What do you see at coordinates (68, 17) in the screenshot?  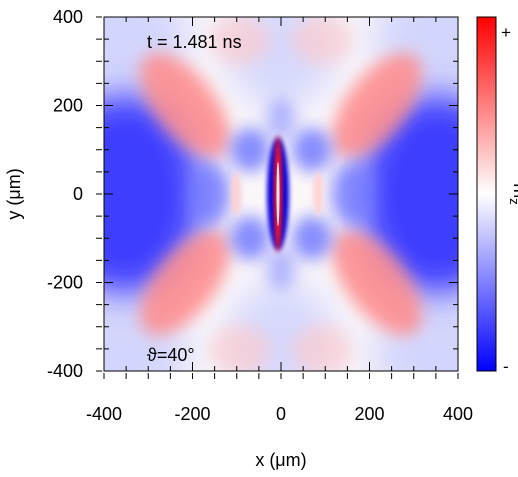 I see `y-tick-label: 400` at bounding box center [68, 17].